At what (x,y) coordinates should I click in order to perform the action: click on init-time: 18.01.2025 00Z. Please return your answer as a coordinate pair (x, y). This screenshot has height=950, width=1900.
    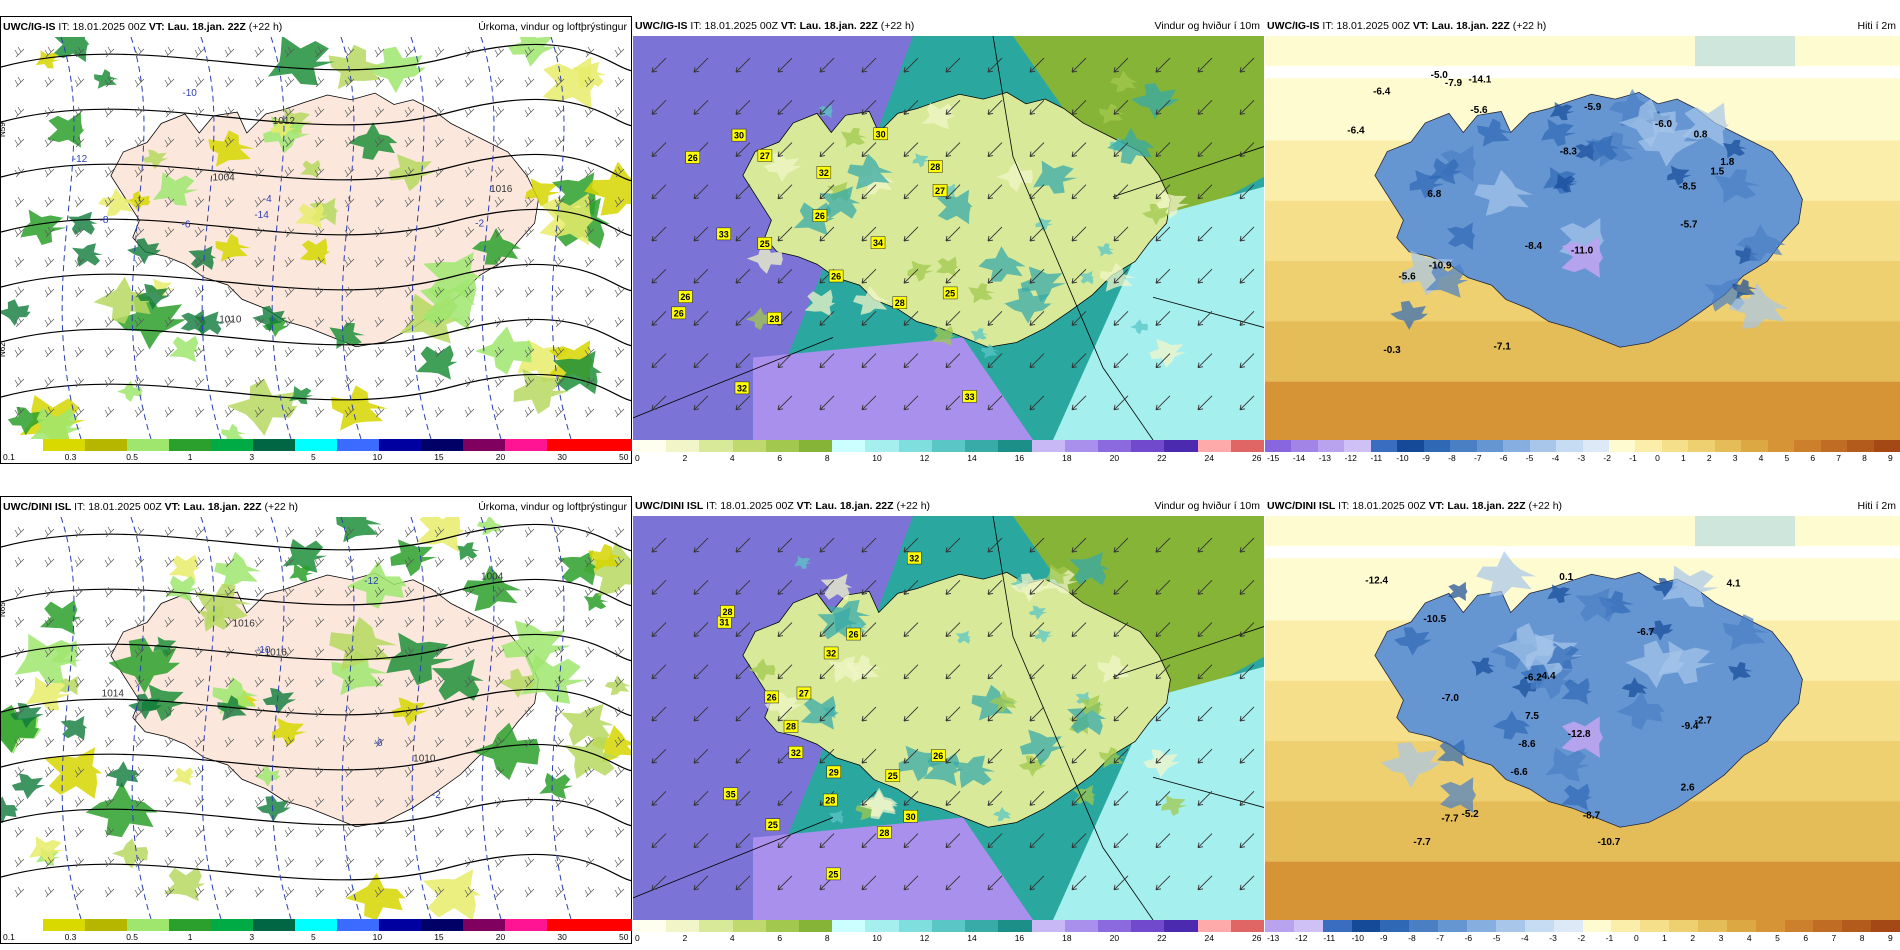
    Looking at the image, I should click on (741, 26).